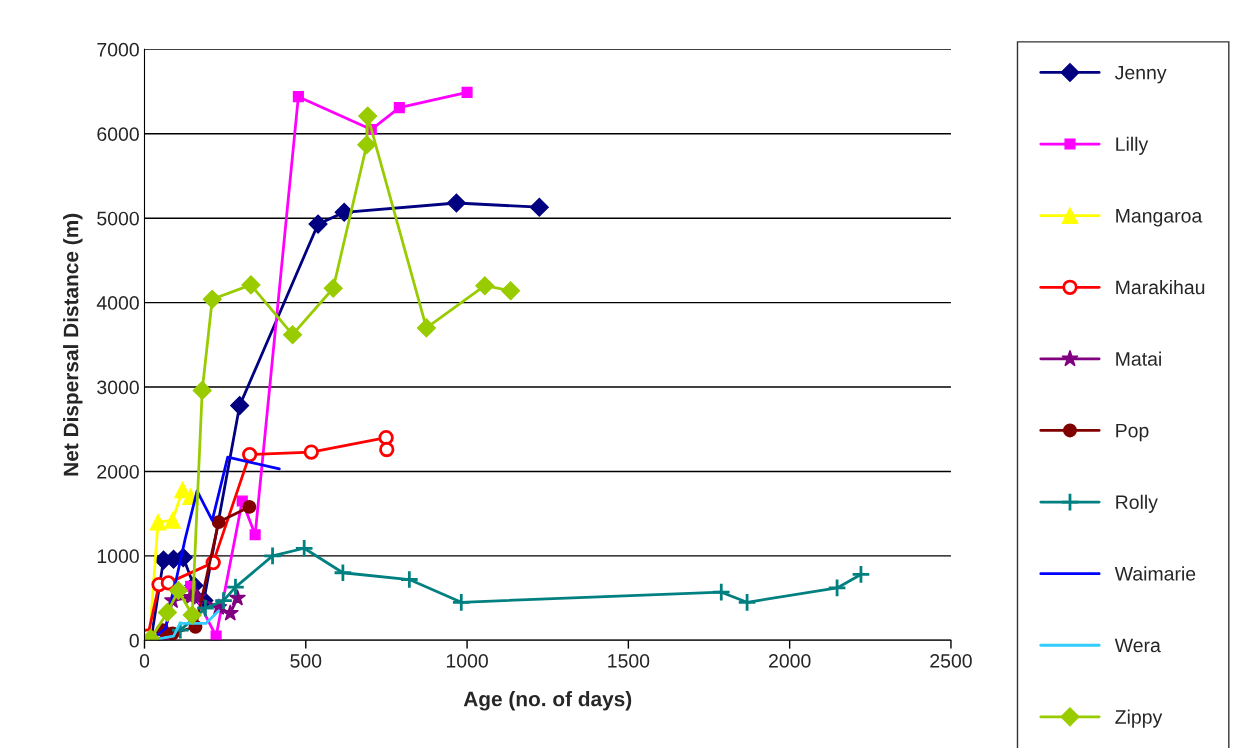 This screenshot has width=1235, height=748. What do you see at coordinates (73, 344) in the screenshot?
I see `y-axis-title: Net Dispersal Distance (m)` at bounding box center [73, 344].